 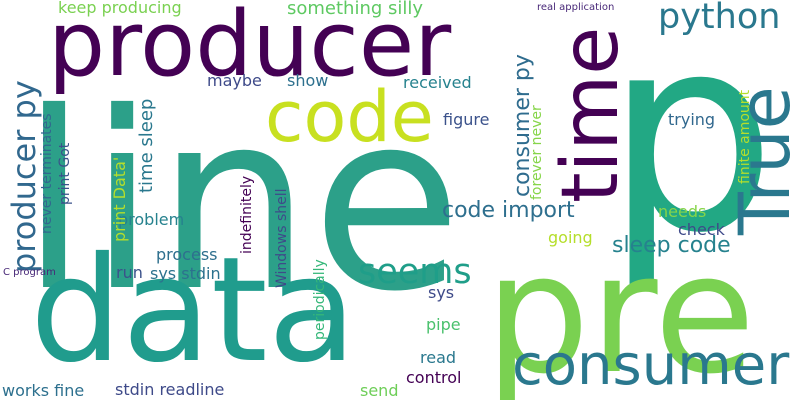 What do you see at coordinates (745, 136) in the screenshot?
I see `word-finite-amount: finite amount` at bounding box center [745, 136].